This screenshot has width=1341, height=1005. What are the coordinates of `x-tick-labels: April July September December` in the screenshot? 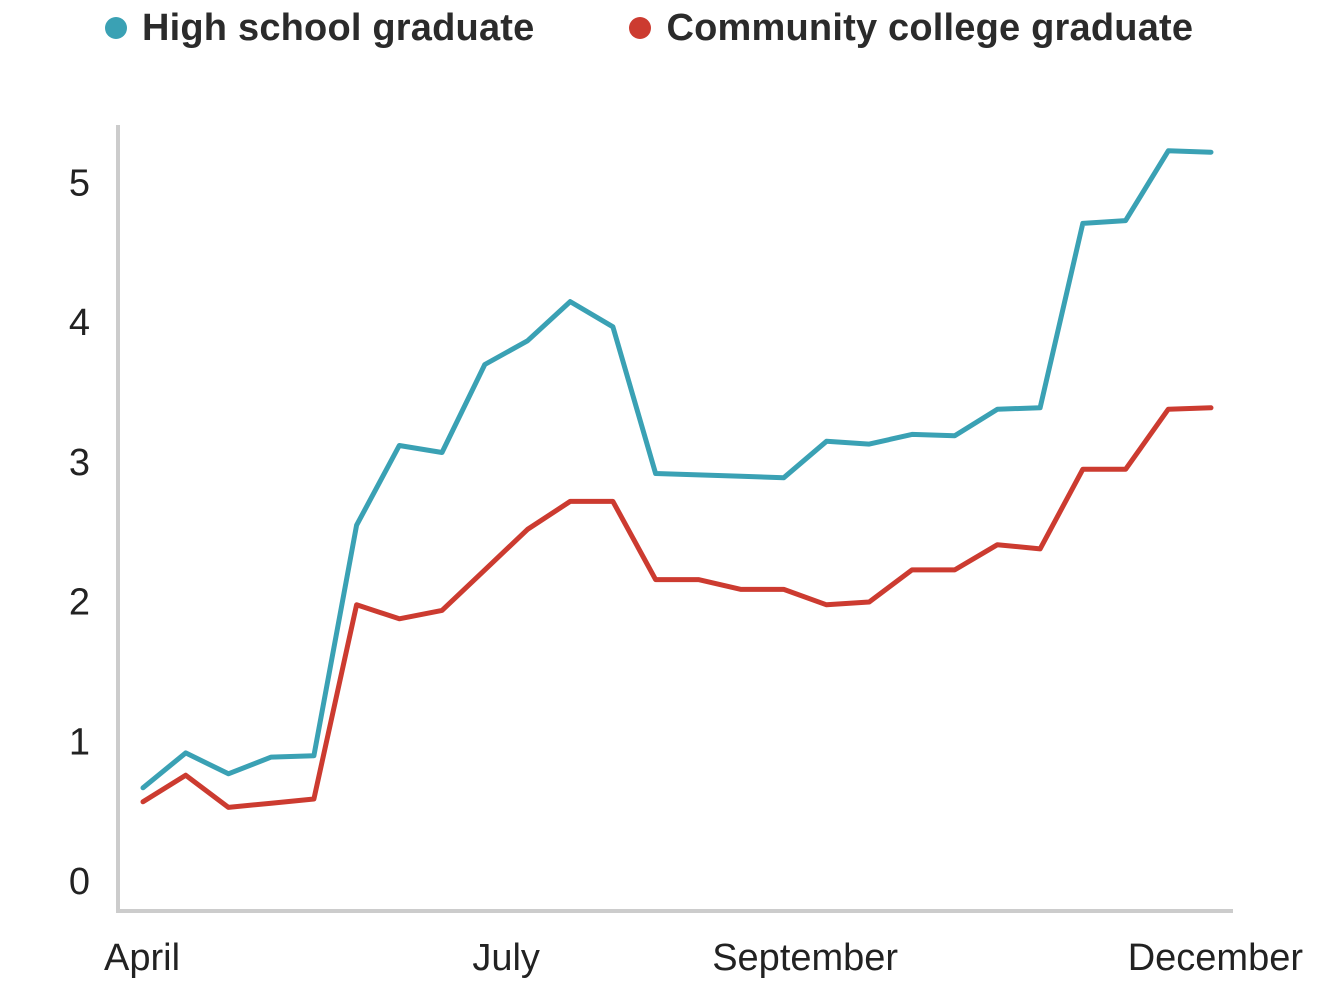 It's located at (703, 958).